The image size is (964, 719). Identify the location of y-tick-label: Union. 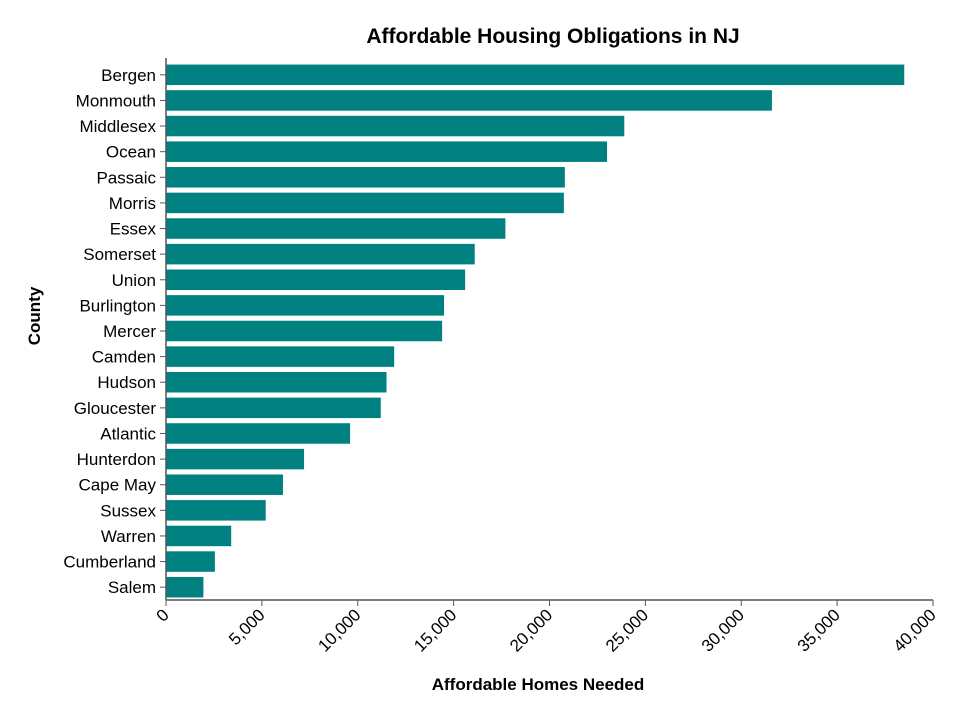
(134, 280).